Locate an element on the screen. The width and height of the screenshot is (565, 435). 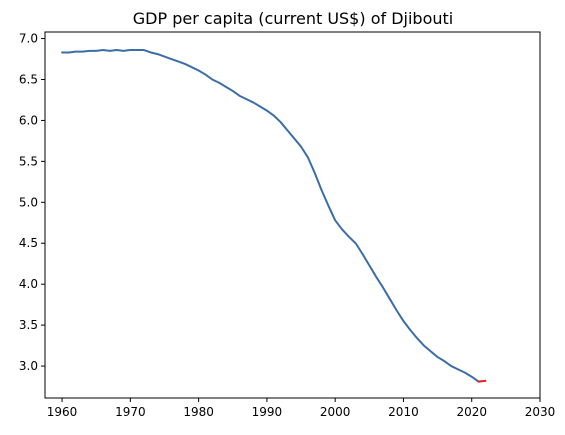
y-tick-label: 4.0 is located at coordinates (28, 284).